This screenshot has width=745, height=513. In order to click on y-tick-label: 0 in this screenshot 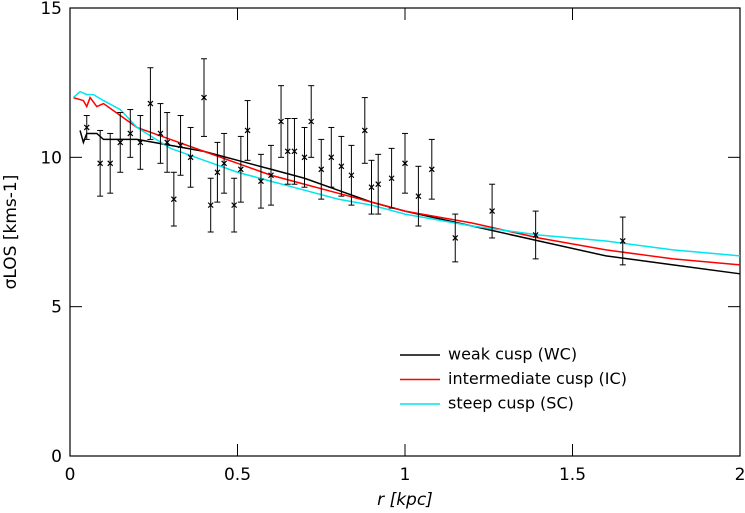, I will do `click(56, 457)`.